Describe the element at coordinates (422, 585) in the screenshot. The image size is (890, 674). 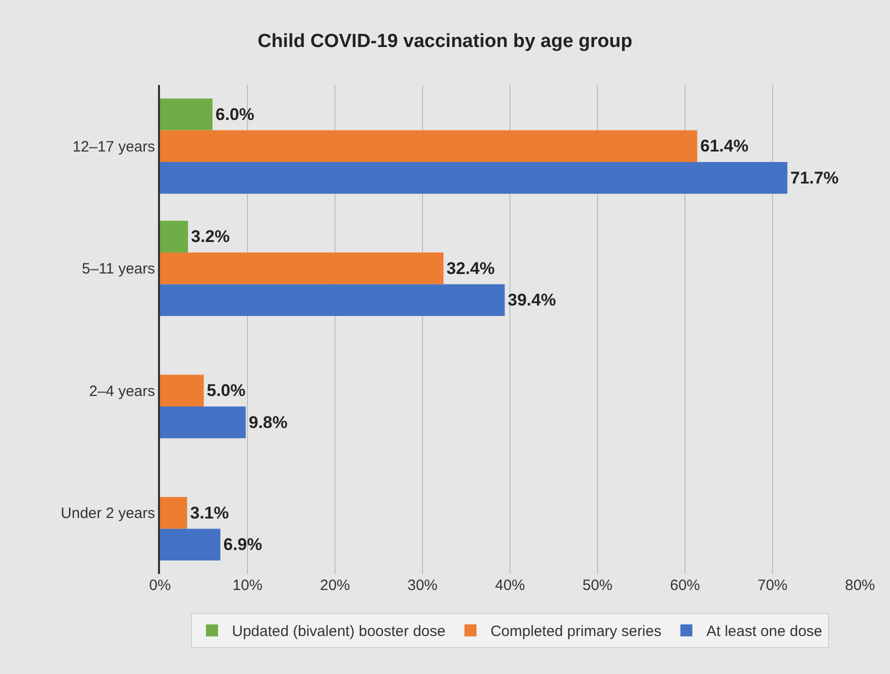
I see `x-tick-label: 30%` at that location.